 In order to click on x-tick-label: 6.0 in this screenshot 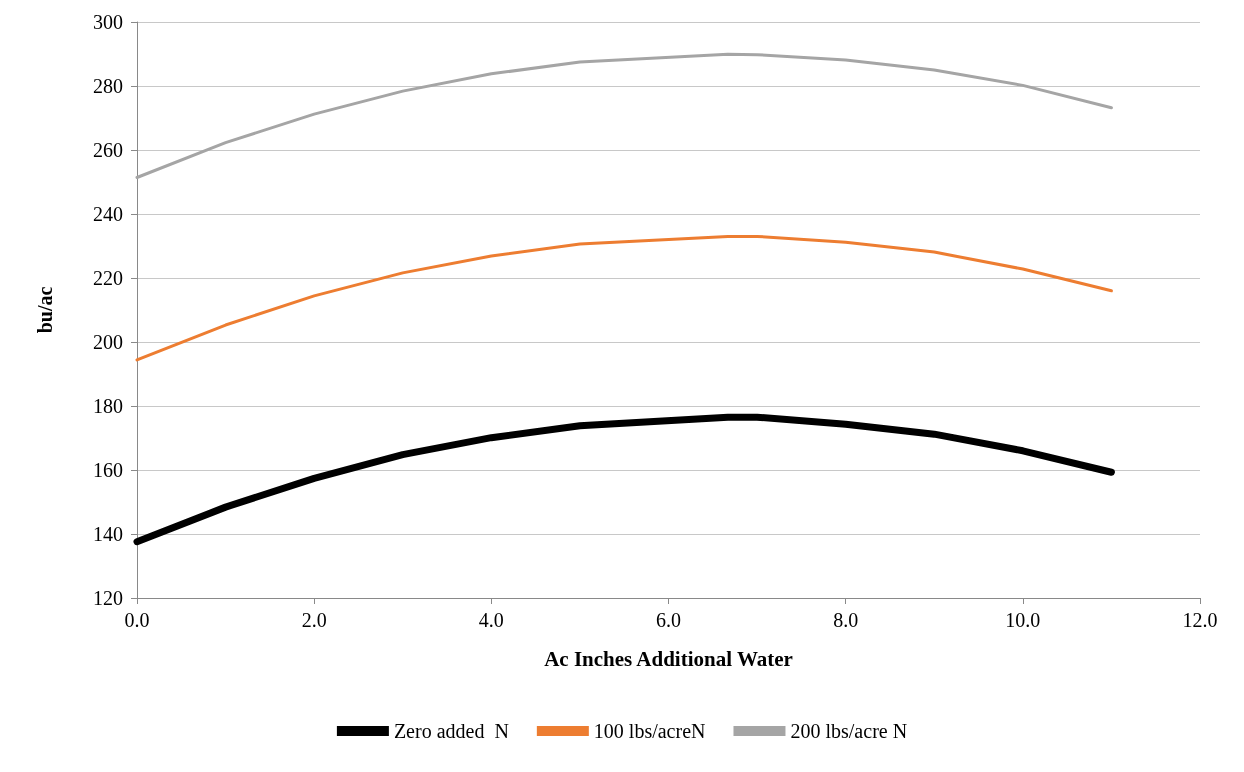, I will do `click(668, 620)`.